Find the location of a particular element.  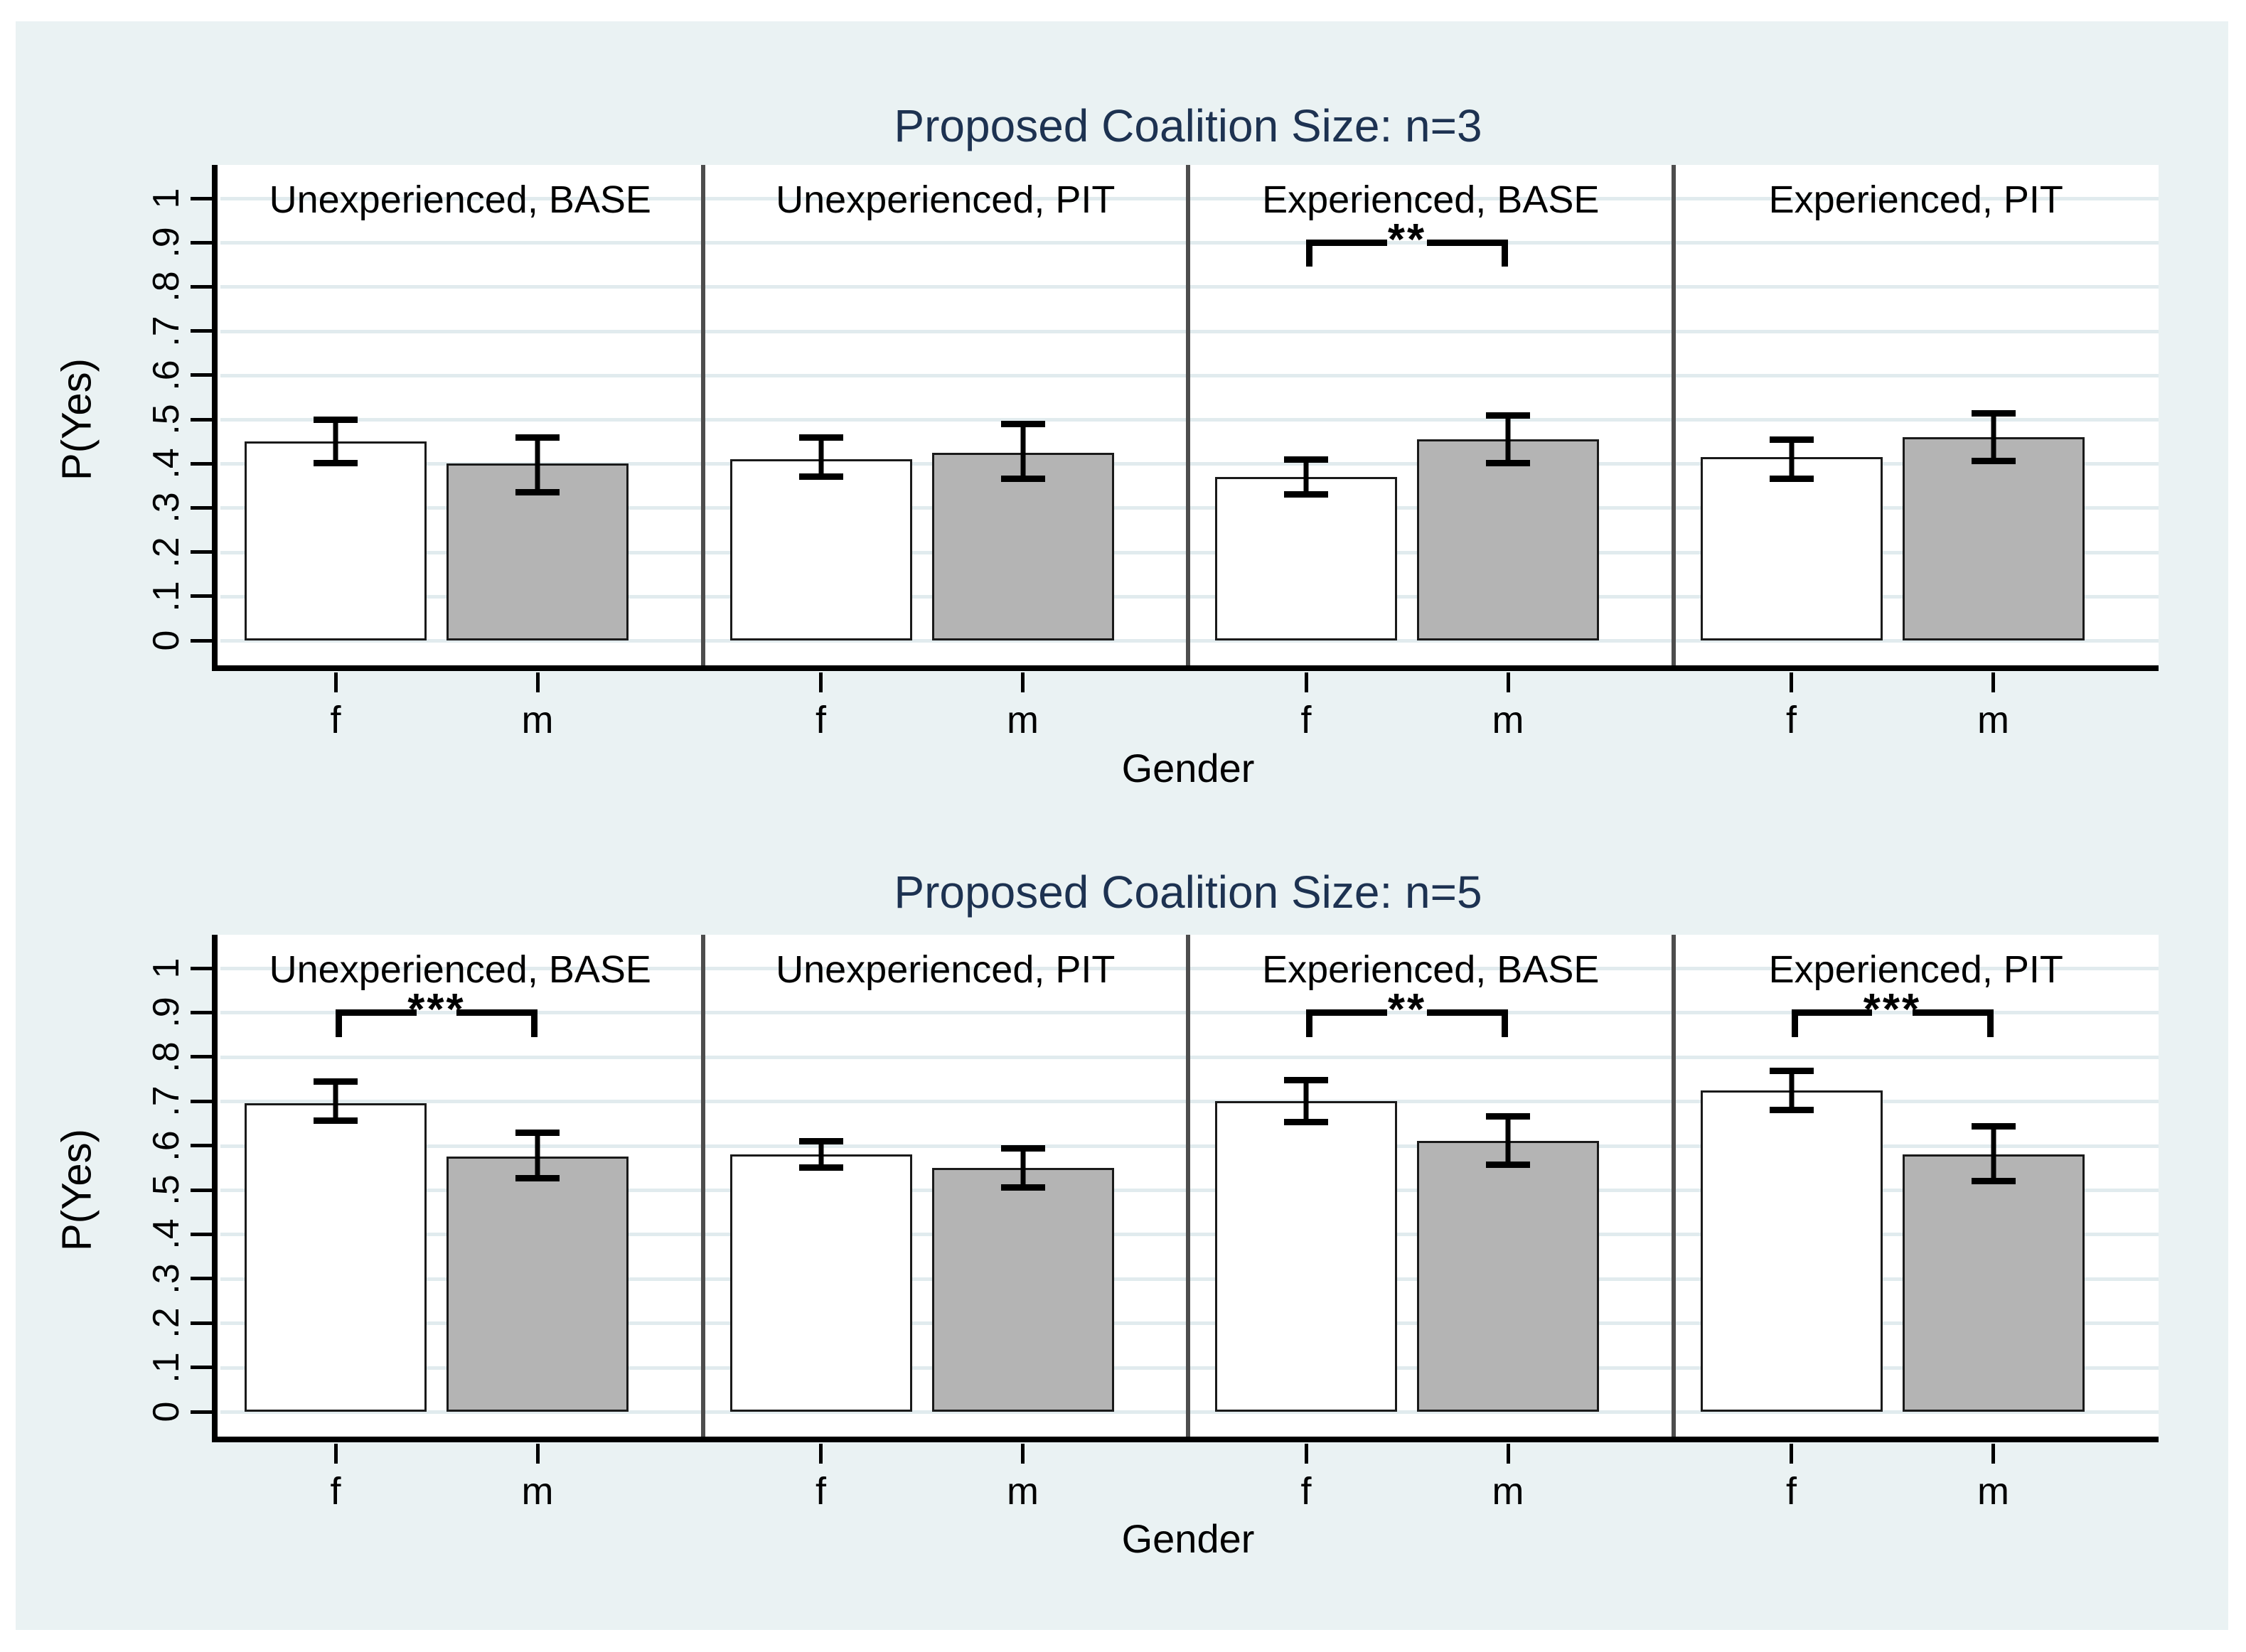

panel: Unexperienced, BASE *** is located at coordinates (460, 1186).